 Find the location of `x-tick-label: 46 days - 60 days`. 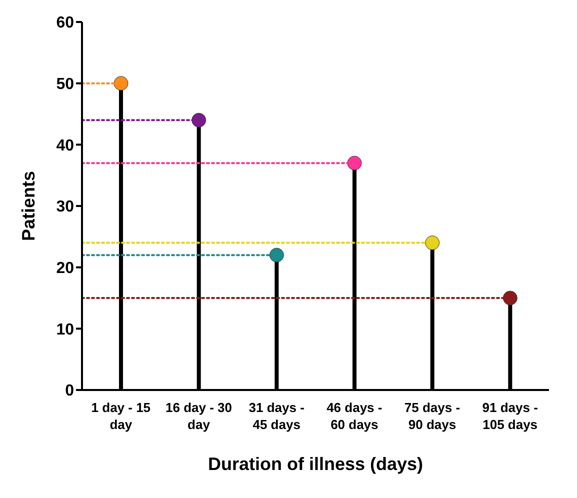

x-tick-label: 46 days - 60 days is located at coordinates (354, 416).